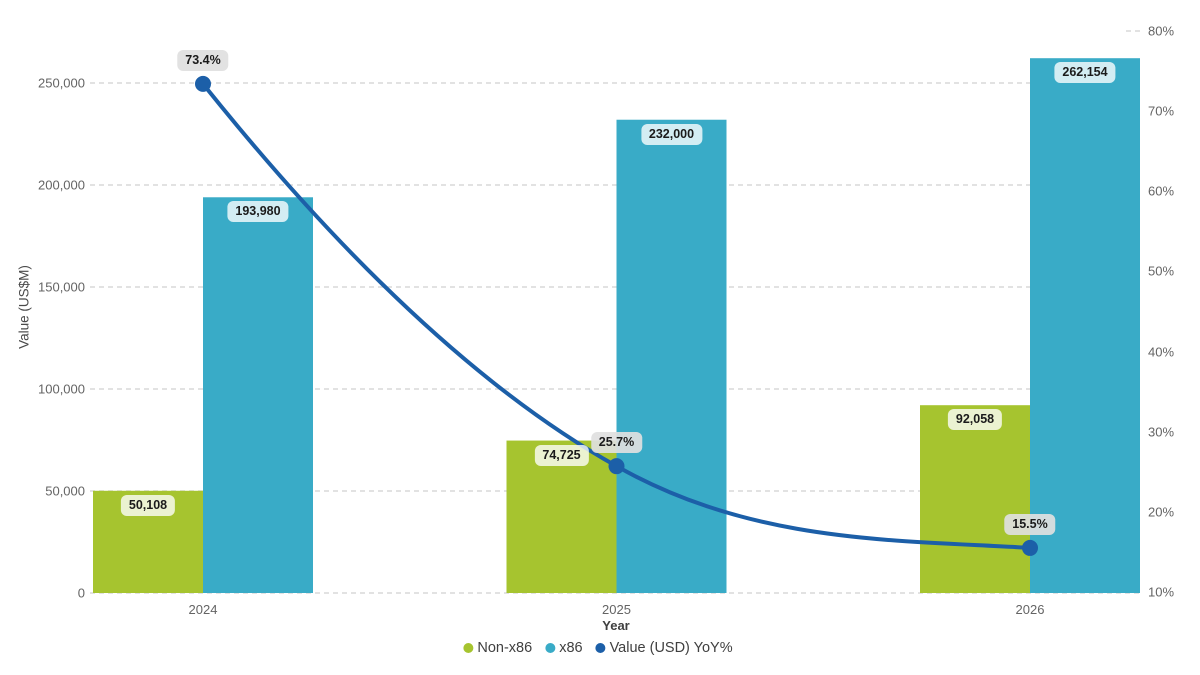  I want to click on bar-x86-2025, so click(671, 356).